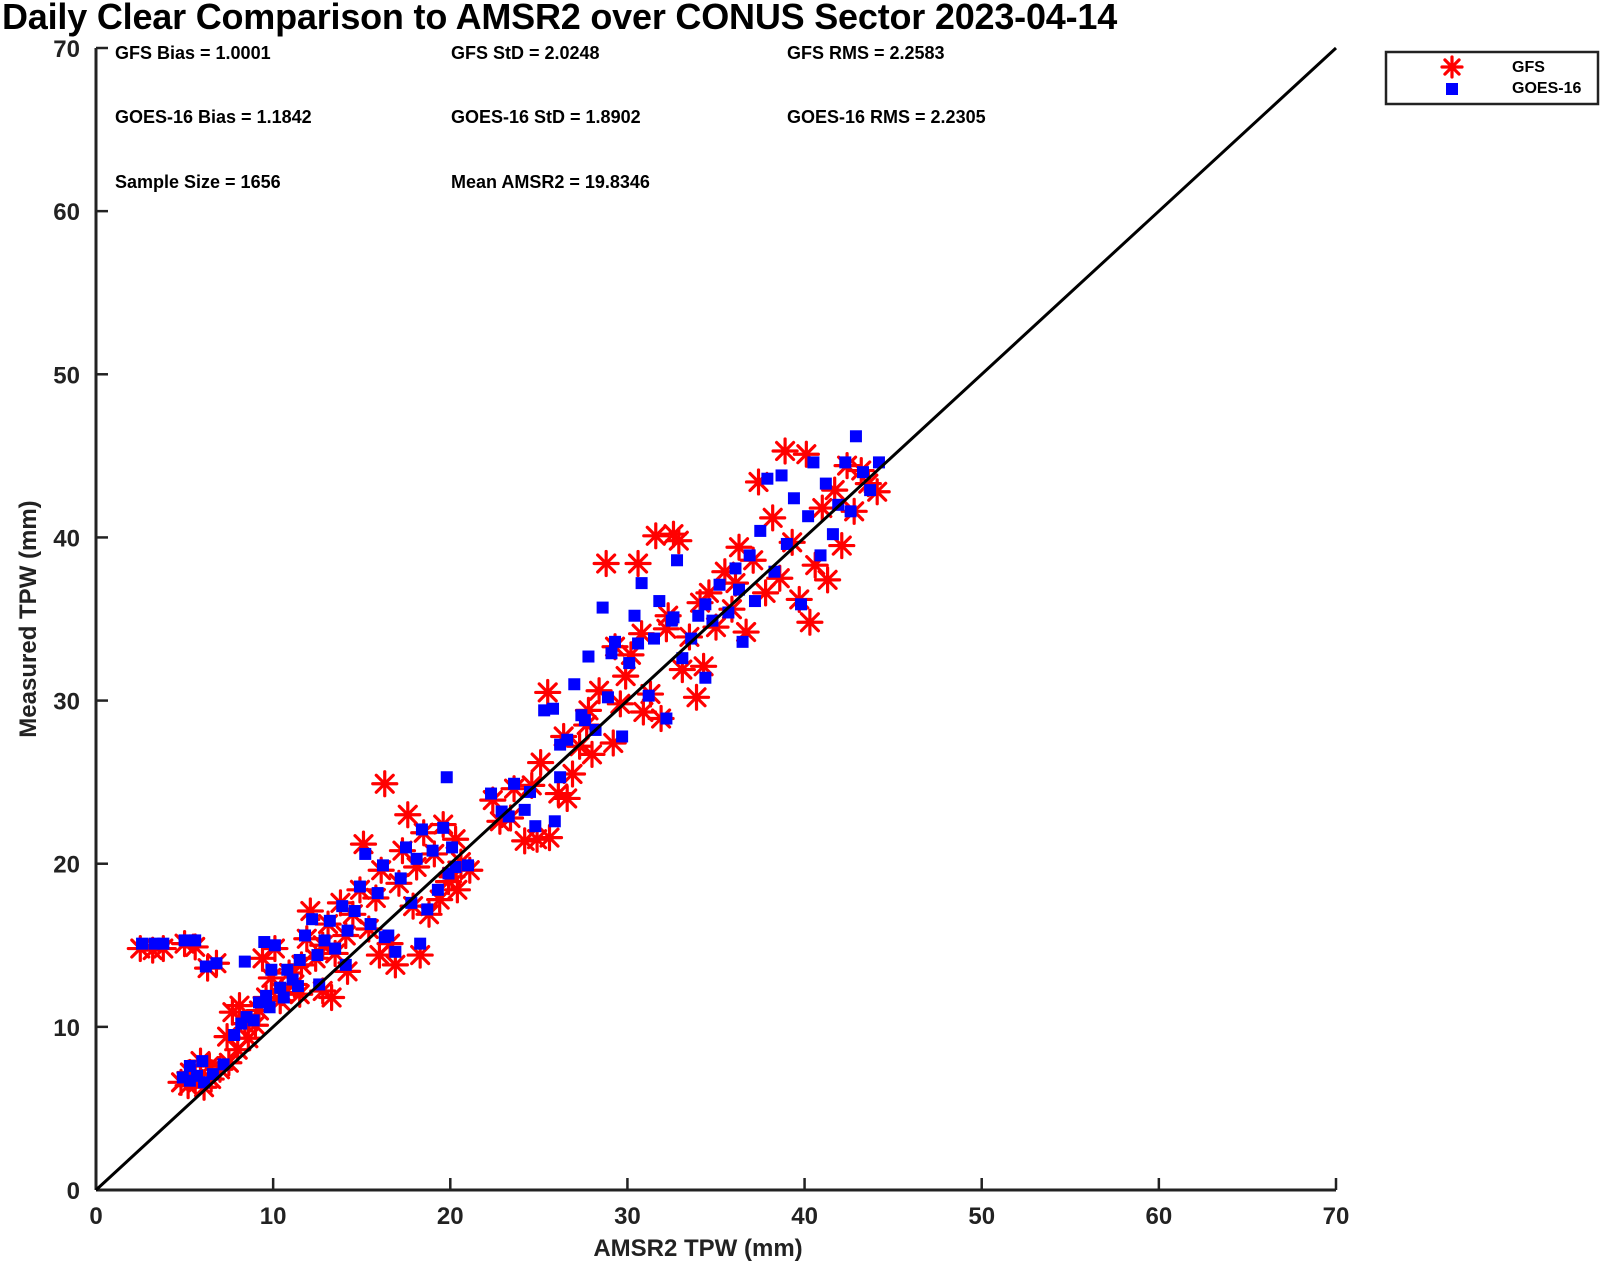 The height and width of the screenshot is (1264, 1600). Describe the element at coordinates (1546, 88) in the screenshot. I see `legend-goes-label: GOES-16` at that location.